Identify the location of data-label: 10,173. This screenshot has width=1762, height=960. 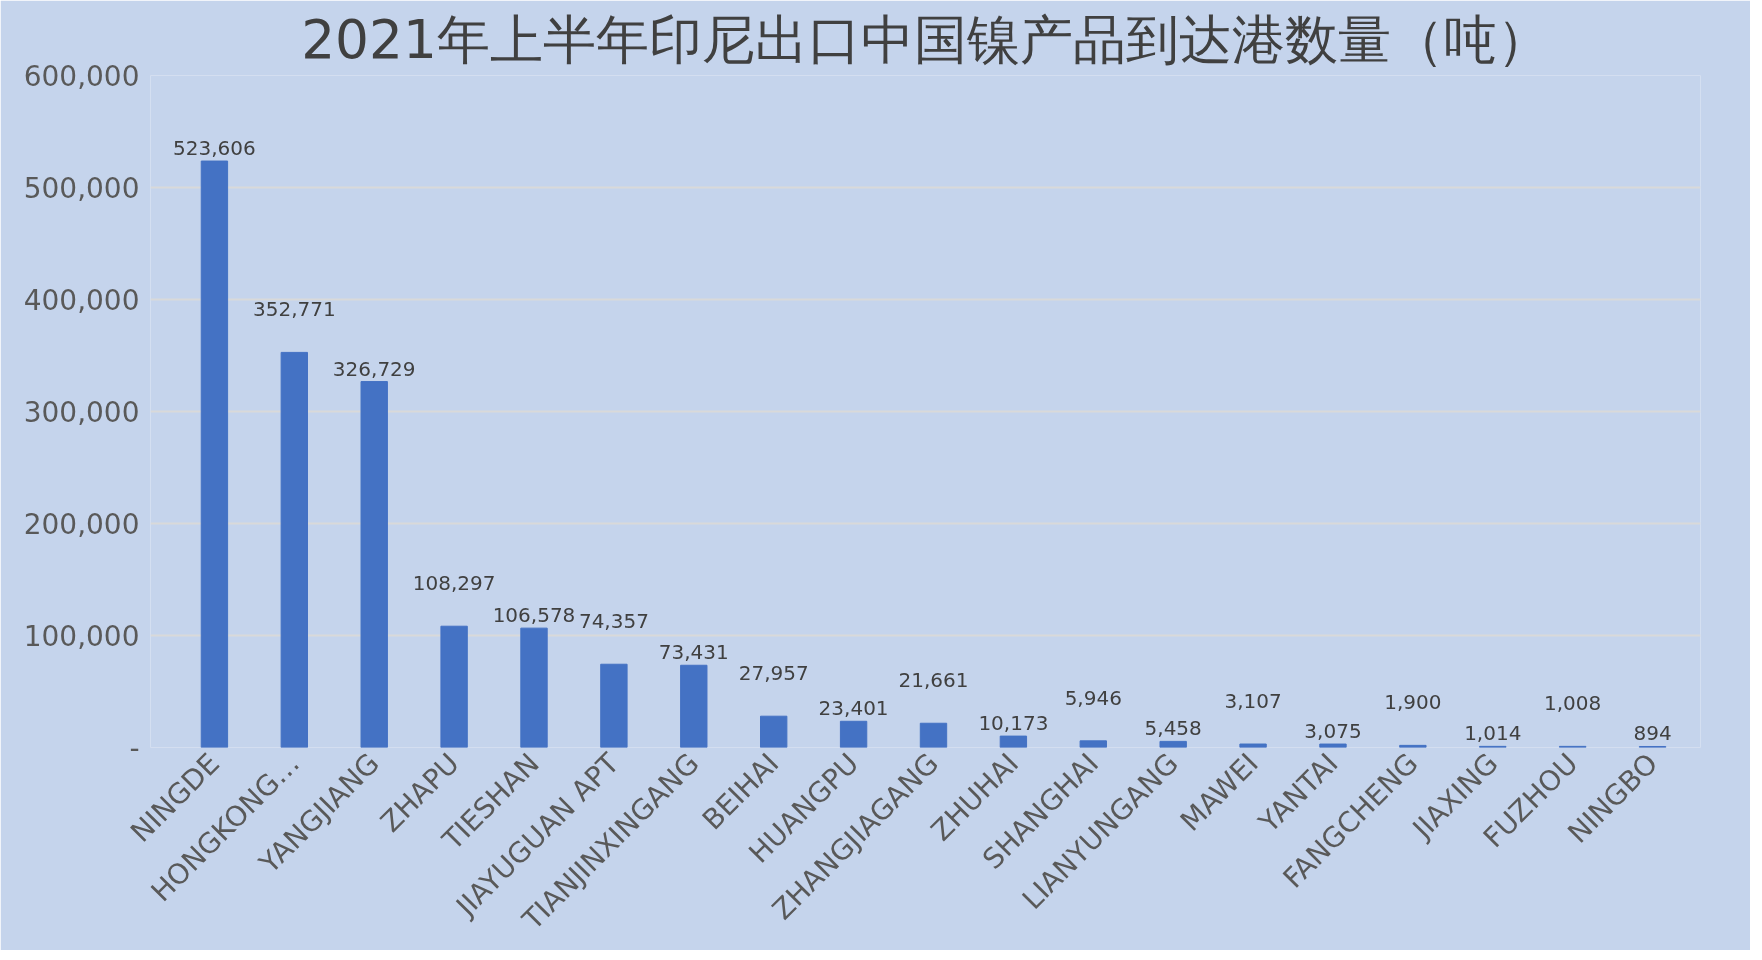
(1013, 723).